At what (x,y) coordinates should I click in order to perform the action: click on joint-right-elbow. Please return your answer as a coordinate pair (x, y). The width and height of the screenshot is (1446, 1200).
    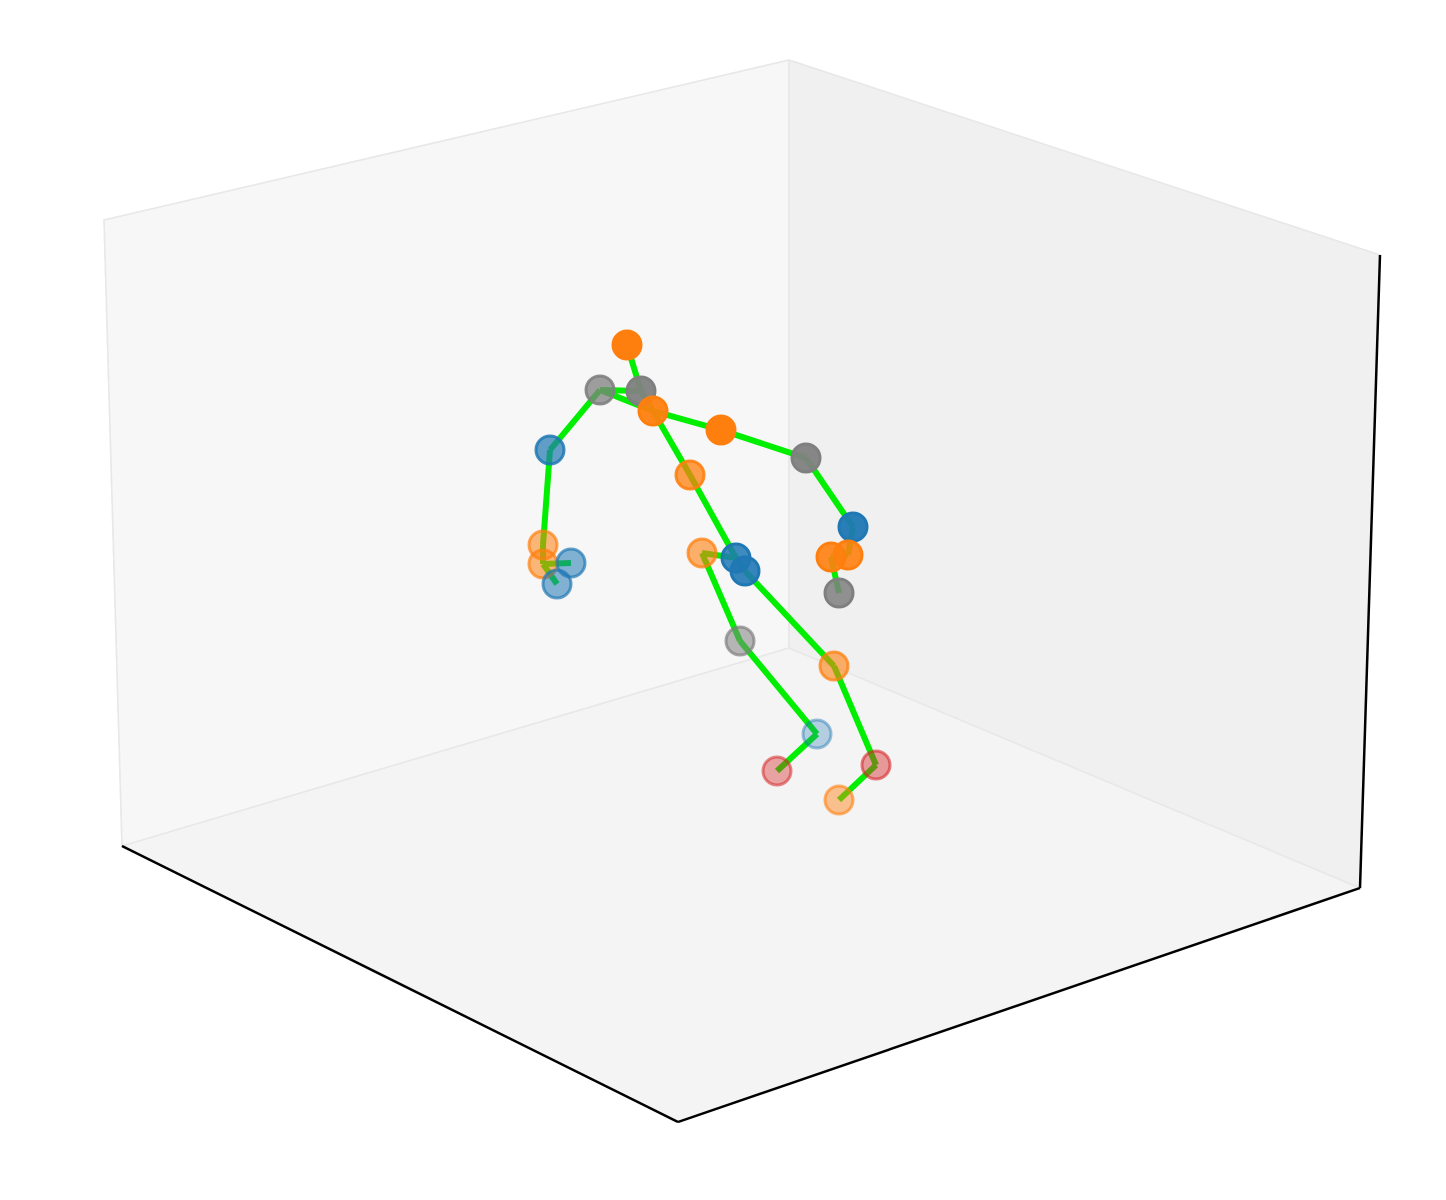
    Looking at the image, I should click on (550, 450).